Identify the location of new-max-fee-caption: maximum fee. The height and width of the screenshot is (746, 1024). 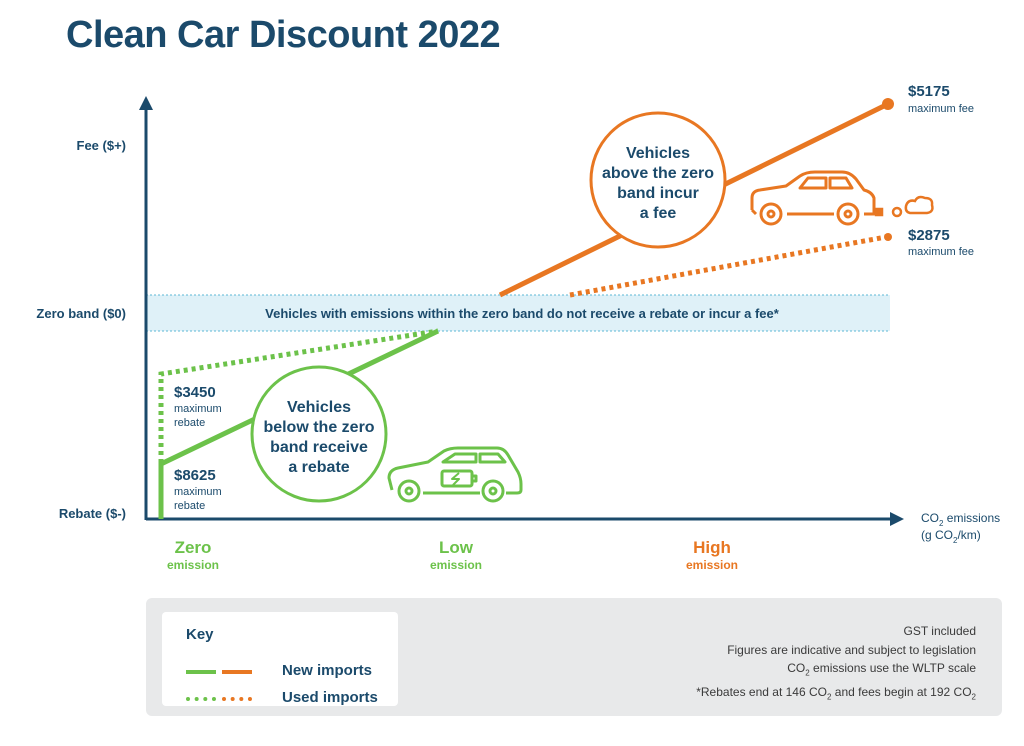
(941, 109).